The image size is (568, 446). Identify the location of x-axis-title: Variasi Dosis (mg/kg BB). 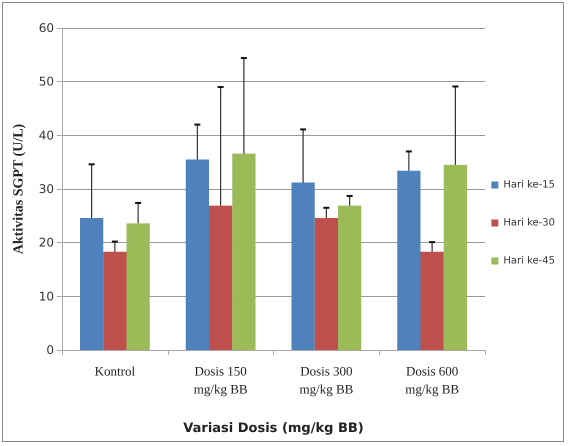
(273, 428).